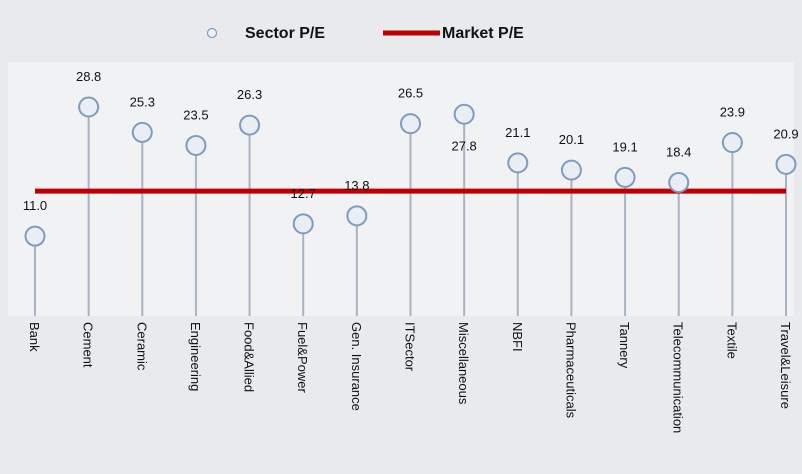  I want to click on x-tick-label: Tannery, so click(624, 345).